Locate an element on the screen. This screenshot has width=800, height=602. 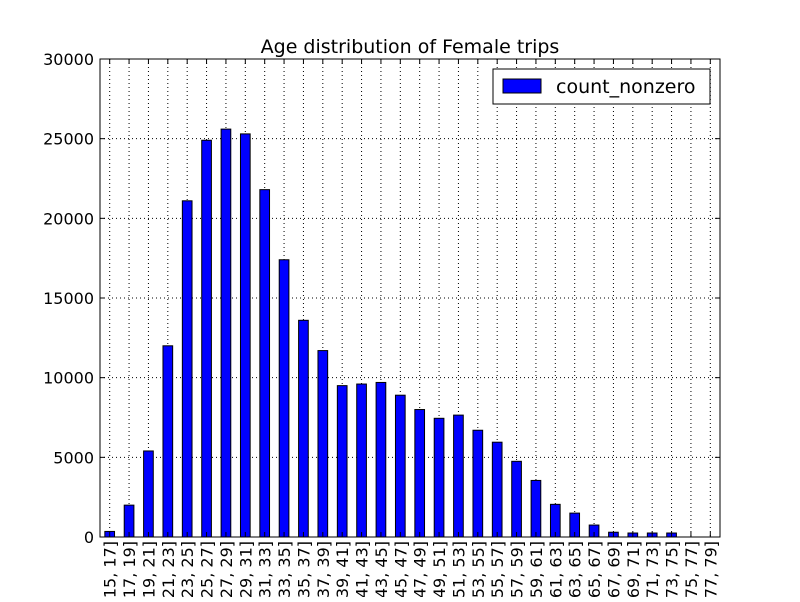
x-tick-label: [47, 49] is located at coordinates (420, 569).